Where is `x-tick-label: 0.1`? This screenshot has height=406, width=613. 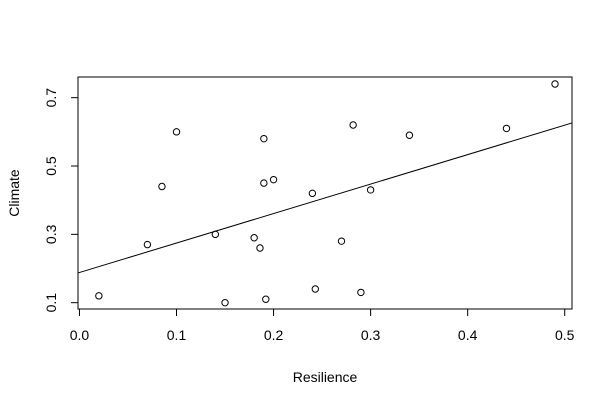 x-tick-label: 0.1 is located at coordinates (177, 335).